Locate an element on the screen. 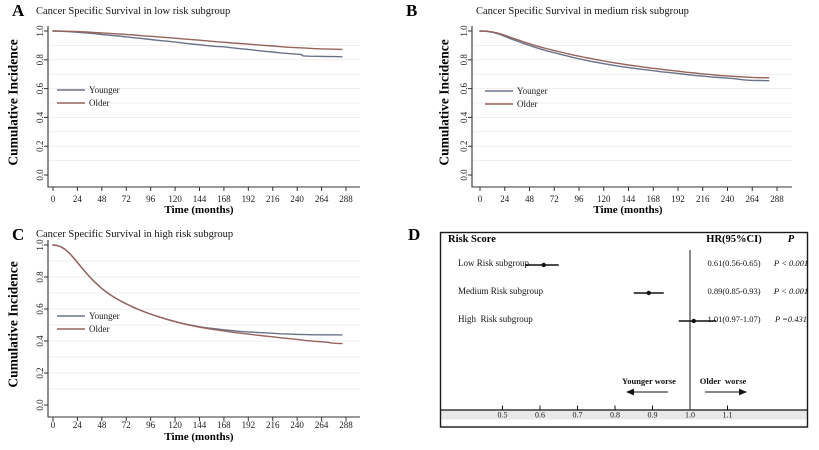  panel-b-letter: B is located at coordinates (412, 10).